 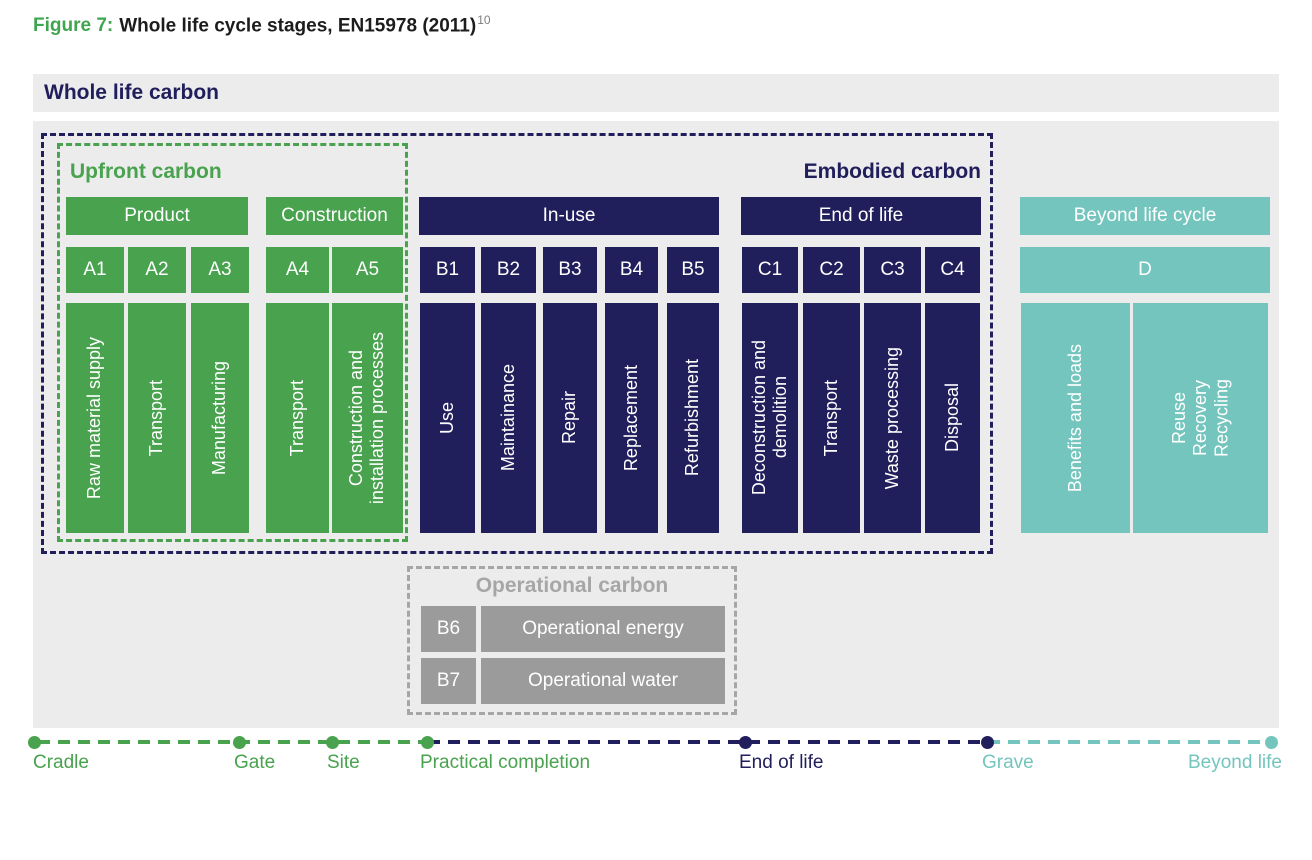 What do you see at coordinates (603, 681) in the screenshot?
I see `stage-label-operational-water: Operational water` at bounding box center [603, 681].